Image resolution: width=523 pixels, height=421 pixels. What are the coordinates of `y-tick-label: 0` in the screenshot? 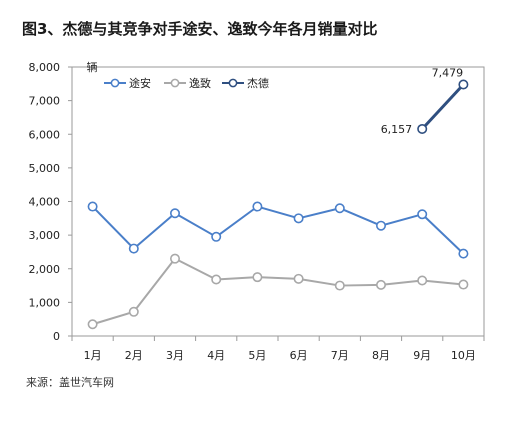 It's located at (56, 336).